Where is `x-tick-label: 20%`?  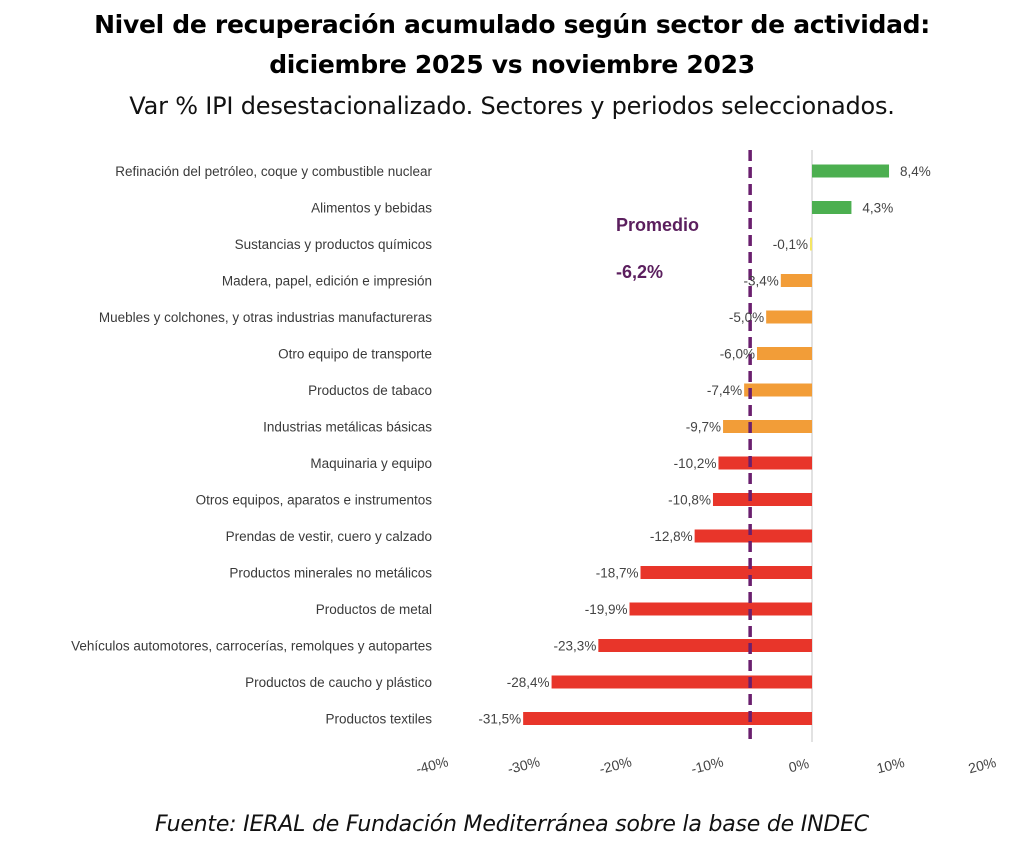
x-tick-label: 20% is located at coordinates (982, 765).